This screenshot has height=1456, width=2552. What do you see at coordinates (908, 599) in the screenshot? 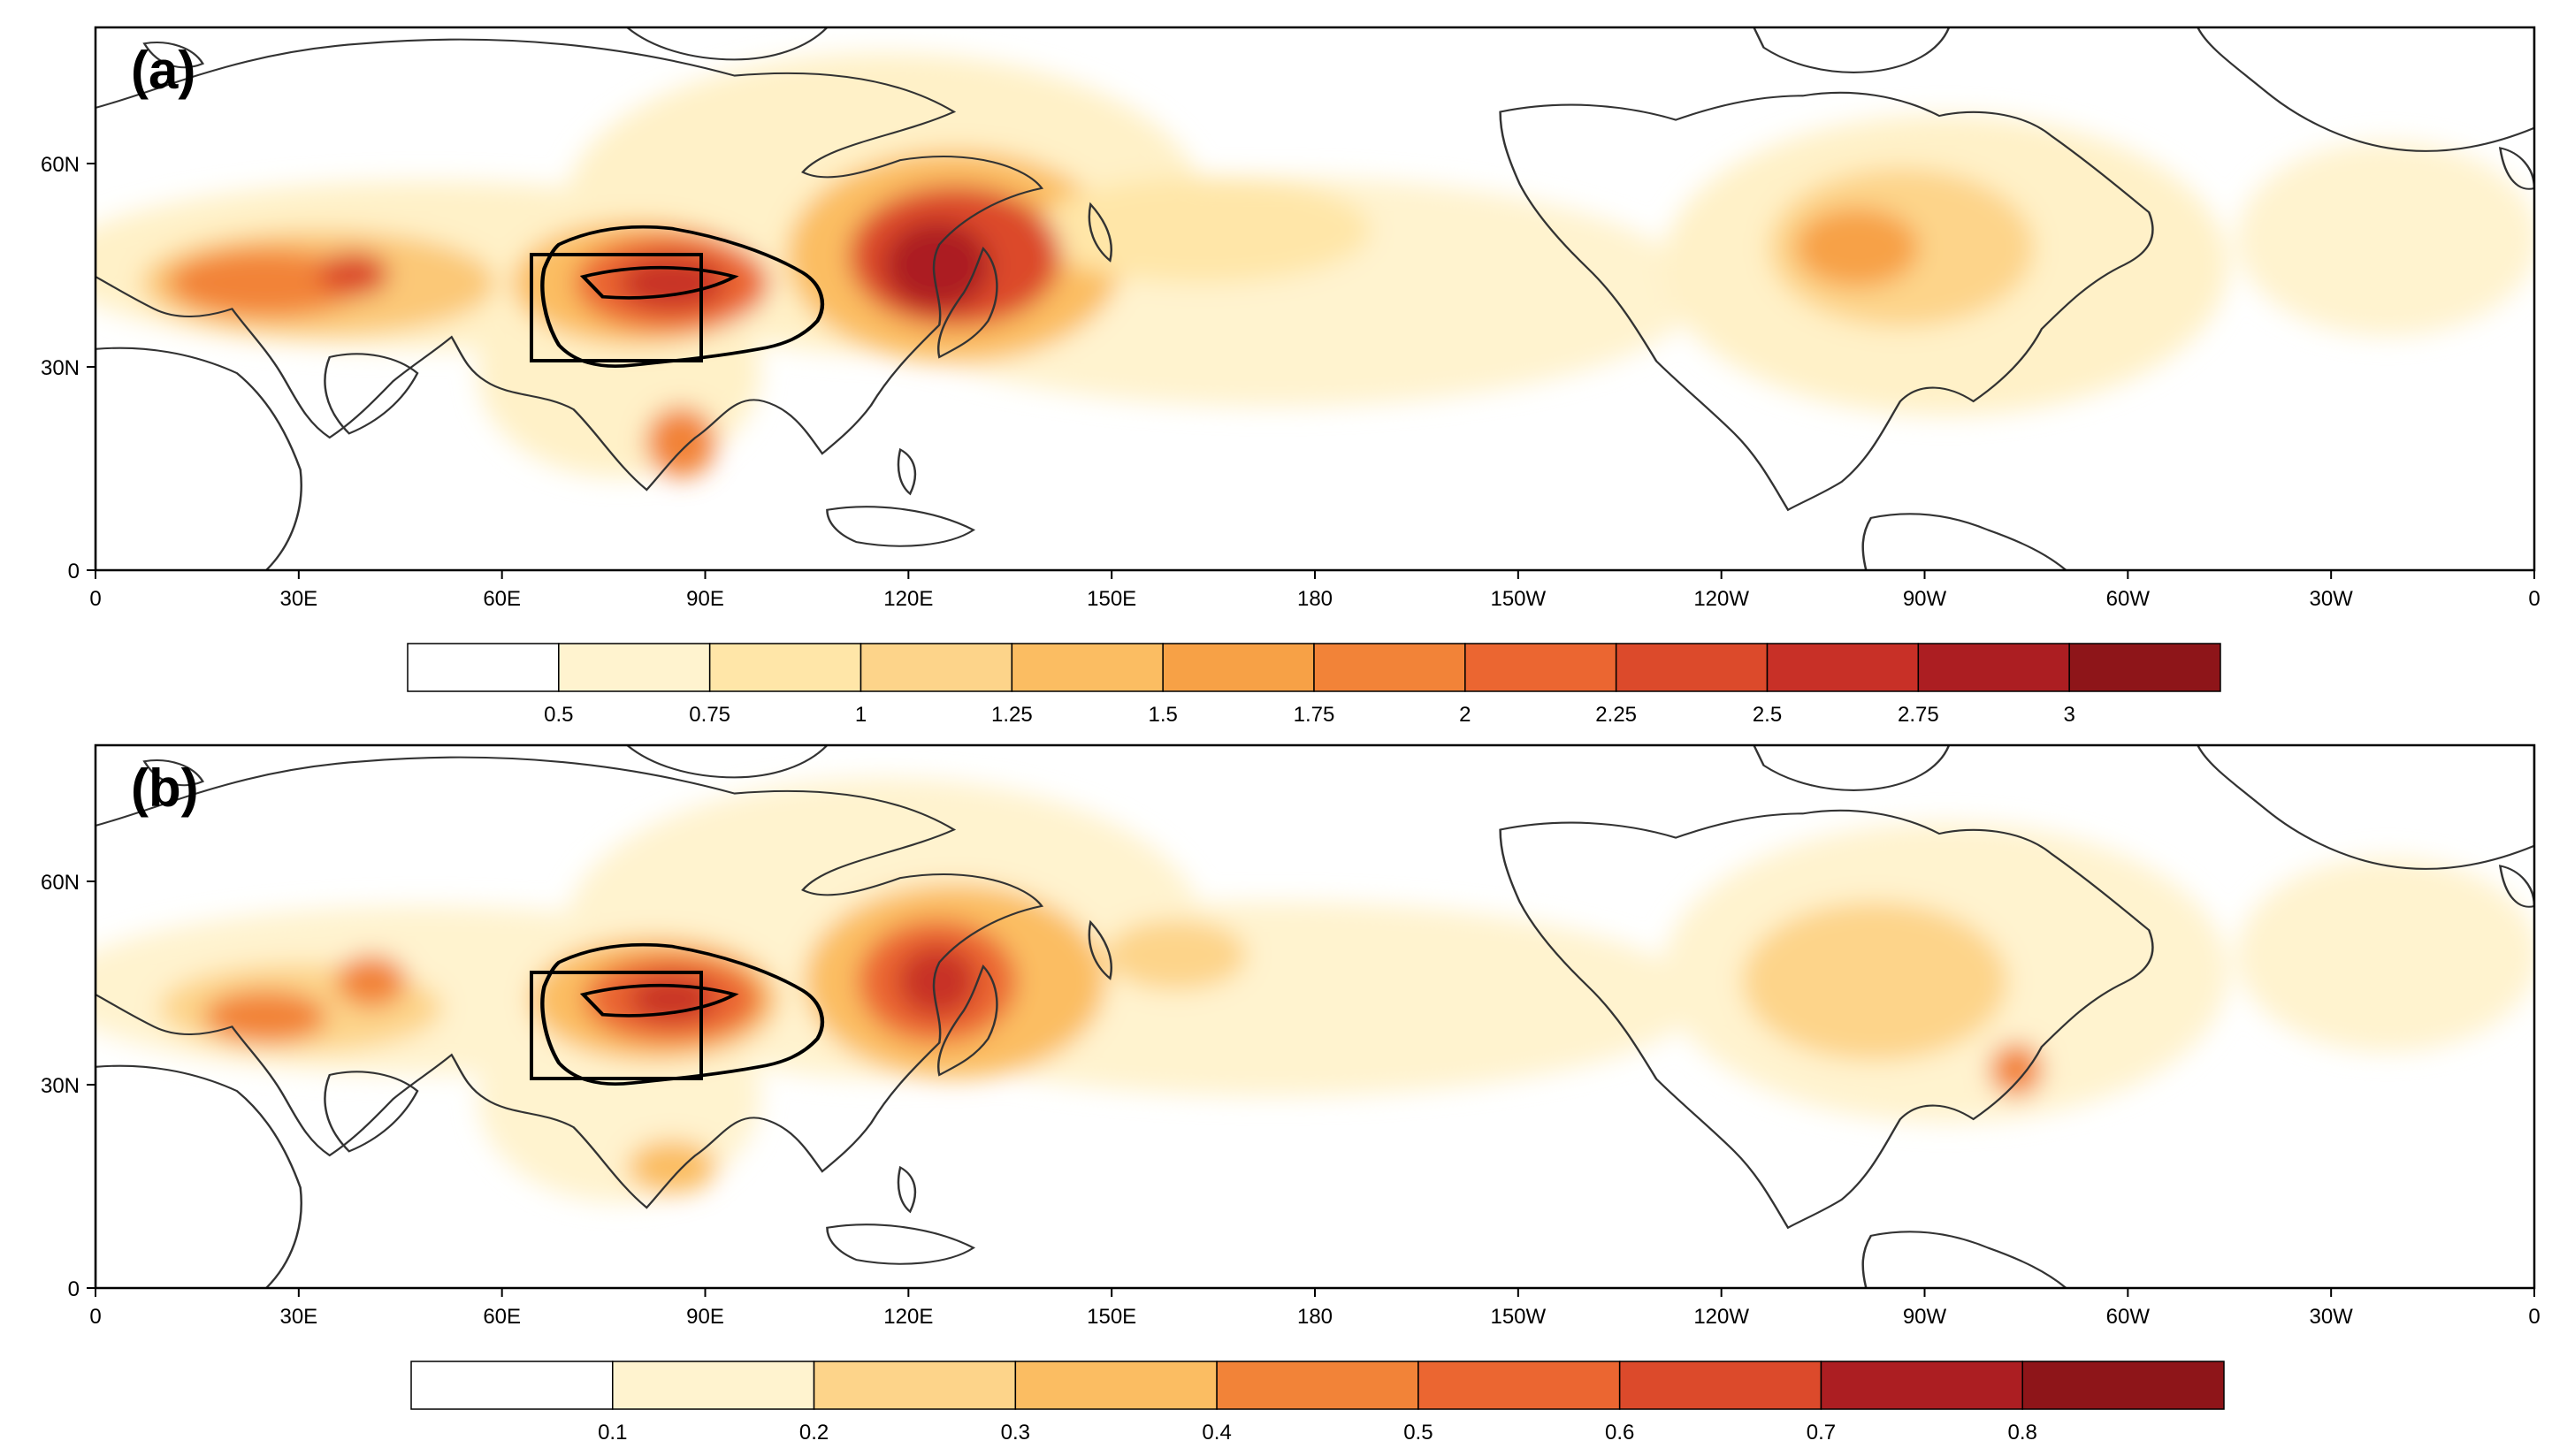
I see `panel-a-x-tick-label: 120E` at bounding box center [908, 599].